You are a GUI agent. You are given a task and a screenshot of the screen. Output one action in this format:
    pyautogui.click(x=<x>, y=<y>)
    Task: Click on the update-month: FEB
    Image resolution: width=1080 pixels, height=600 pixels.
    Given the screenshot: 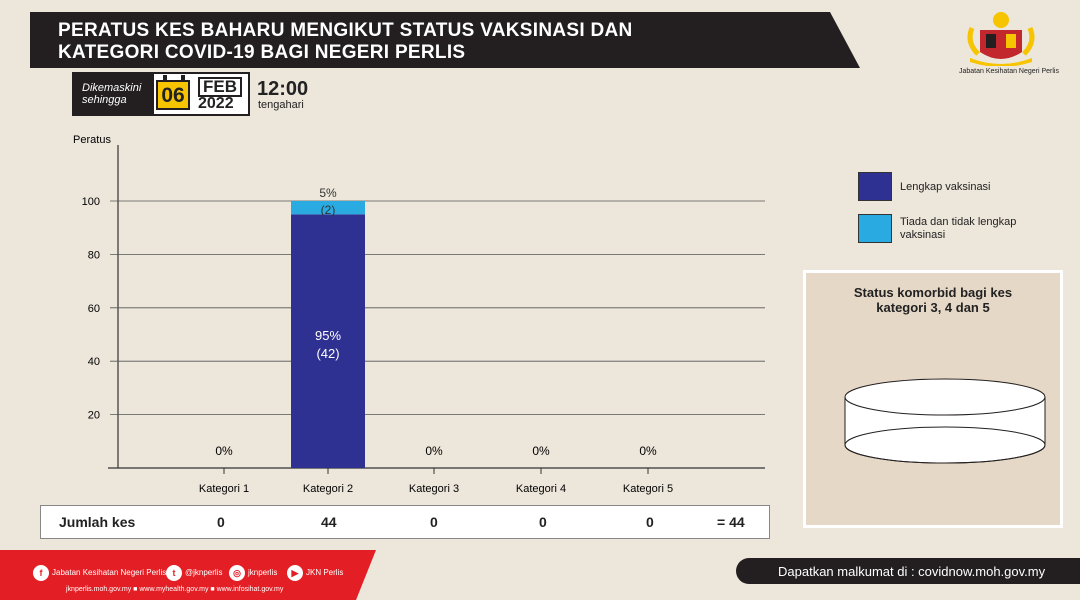 What is the action you would take?
    pyautogui.click(x=220, y=87)
    